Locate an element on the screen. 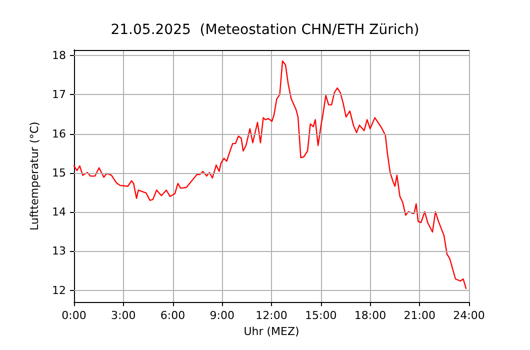  y-tick-label: 12 is located at coordinates (59, 290).